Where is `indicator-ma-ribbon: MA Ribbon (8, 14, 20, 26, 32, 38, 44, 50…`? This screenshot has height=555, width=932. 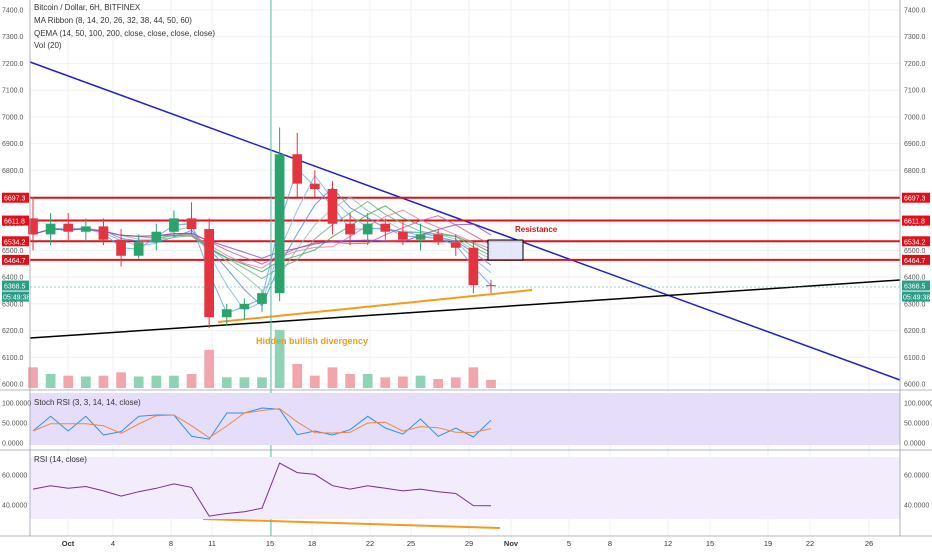 indicator-ma-ribbon: MA Ribbon (8, 14, 20, 26, 32, 38, 44, 50… is located at coordinates (113, 20).